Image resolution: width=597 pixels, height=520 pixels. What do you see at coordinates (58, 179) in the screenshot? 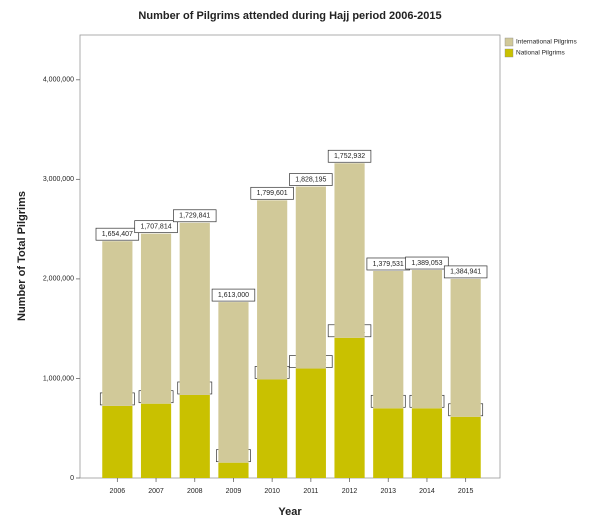
I see `y-tick-label: 3,000,000` at bounding box center [58, 179].